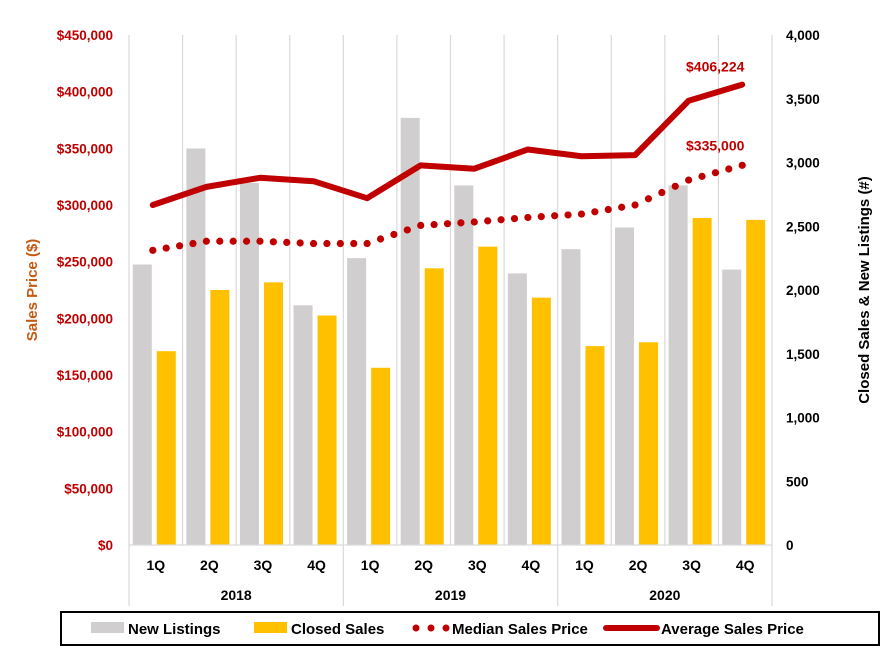 The width and height of the screenshot is (895, 656). What do you see at coordinates (715, 145) in the screenshot?
I see `data-label-median: $335,000` at bounding box center [715, 145].